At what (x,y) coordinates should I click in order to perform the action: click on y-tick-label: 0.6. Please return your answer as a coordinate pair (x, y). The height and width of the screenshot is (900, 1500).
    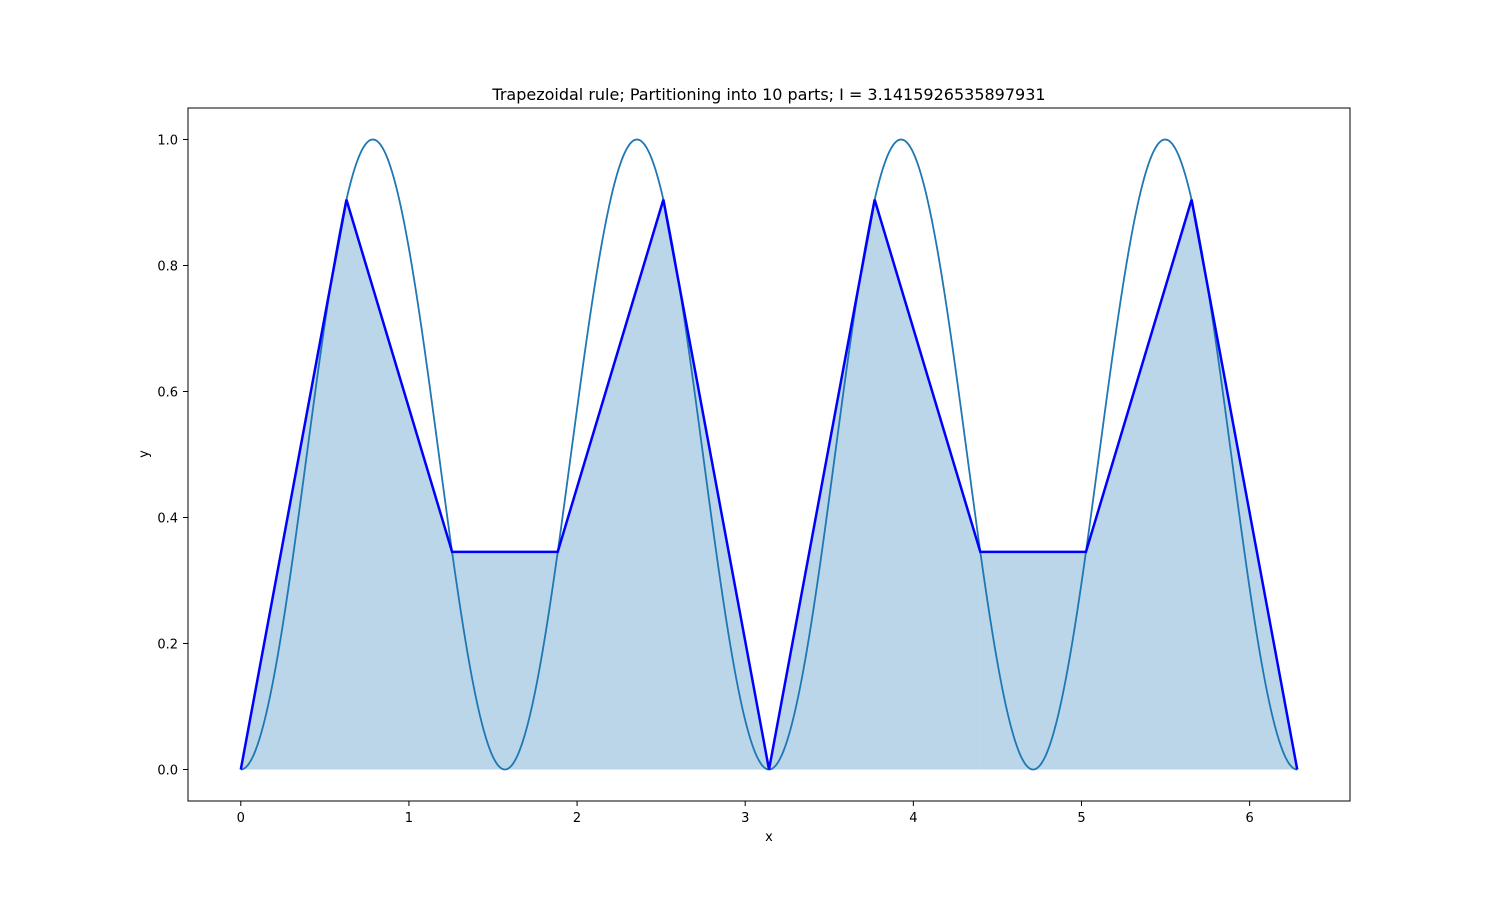
    Looking at the image, I should click on (167, 393).